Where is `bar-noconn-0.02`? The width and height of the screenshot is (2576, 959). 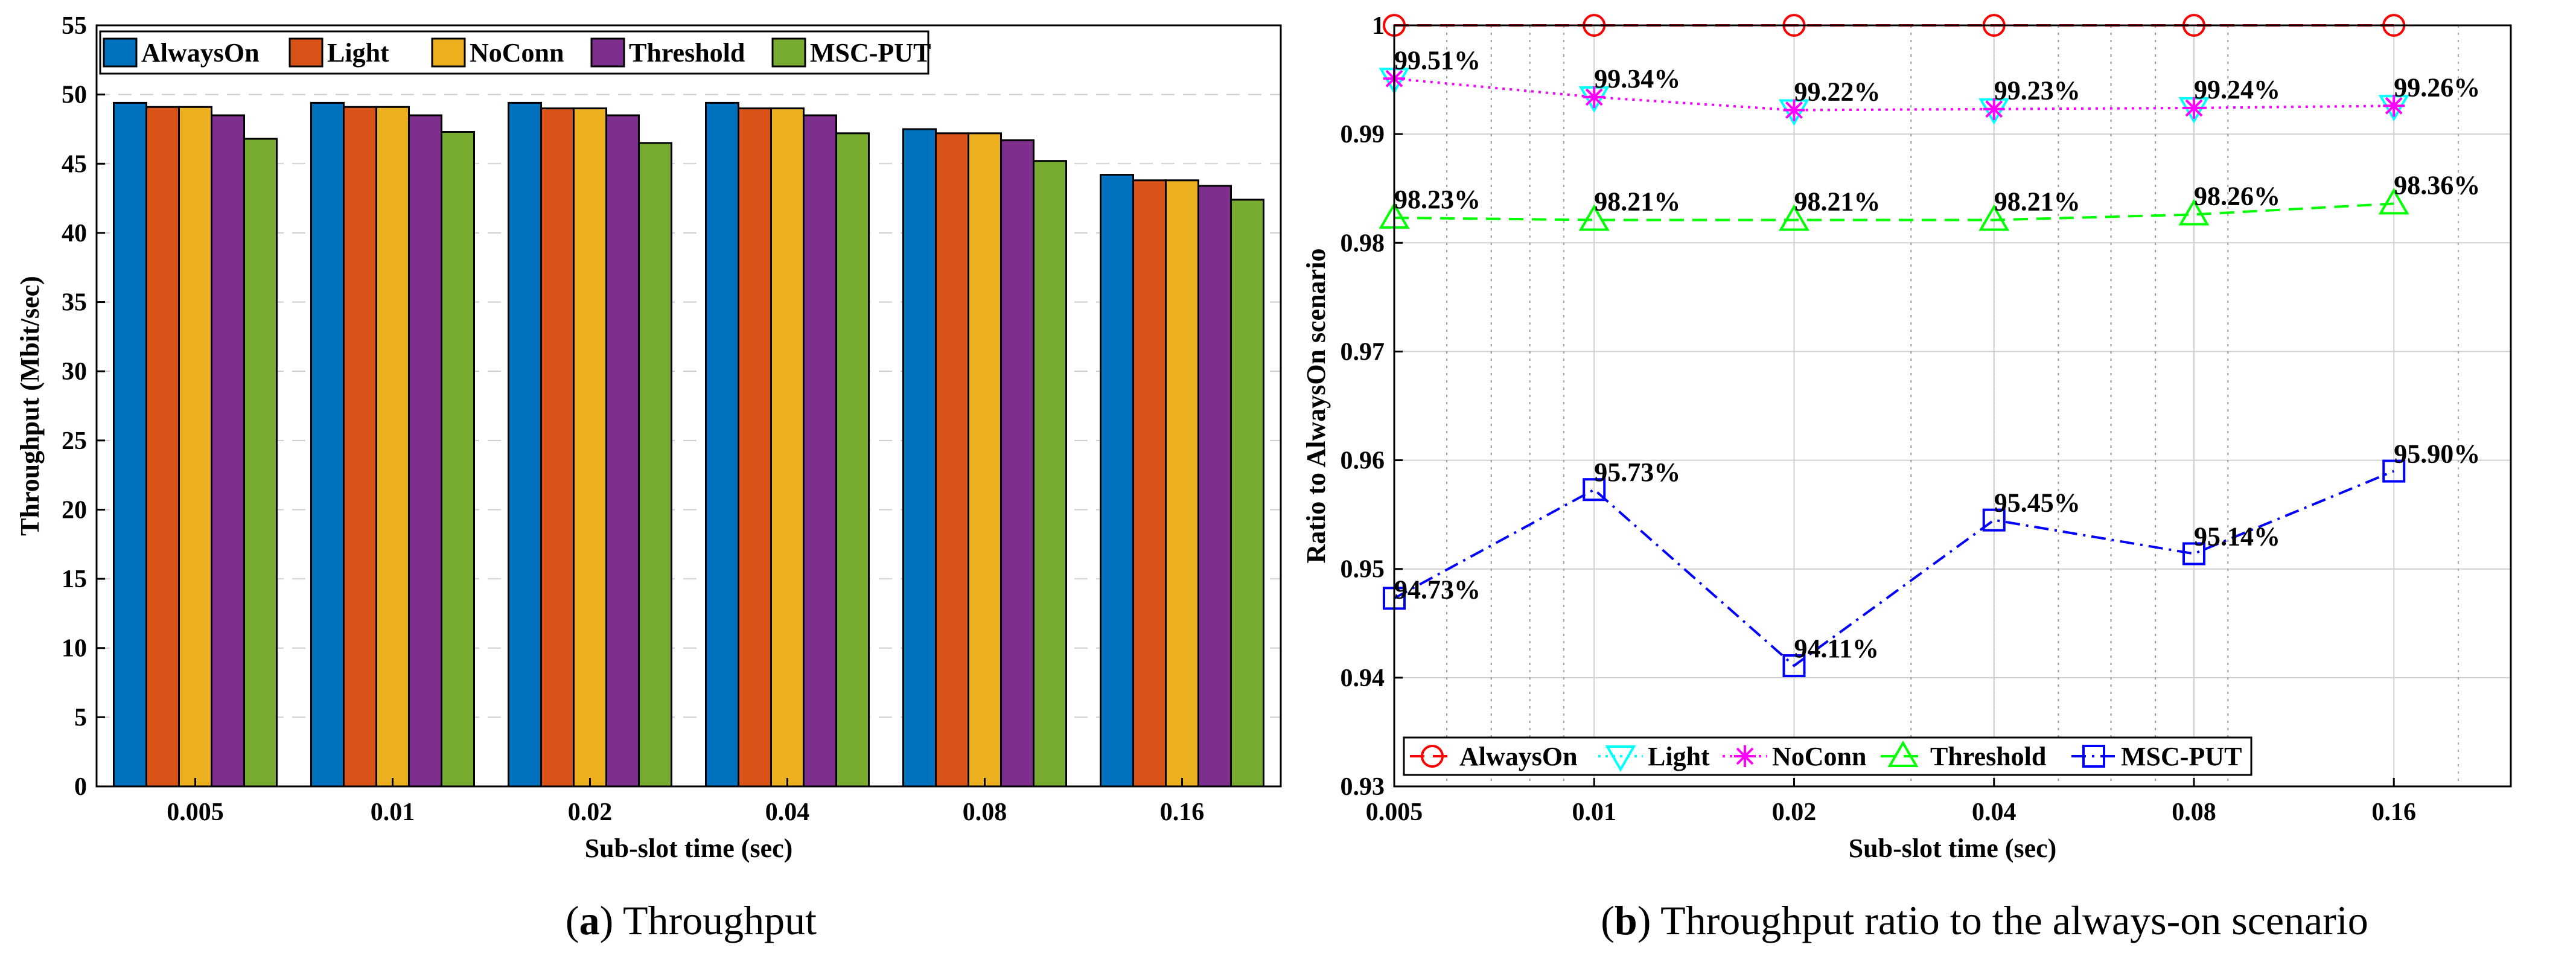
bar-noconn-0.02 is located at coordinates (590, 448).